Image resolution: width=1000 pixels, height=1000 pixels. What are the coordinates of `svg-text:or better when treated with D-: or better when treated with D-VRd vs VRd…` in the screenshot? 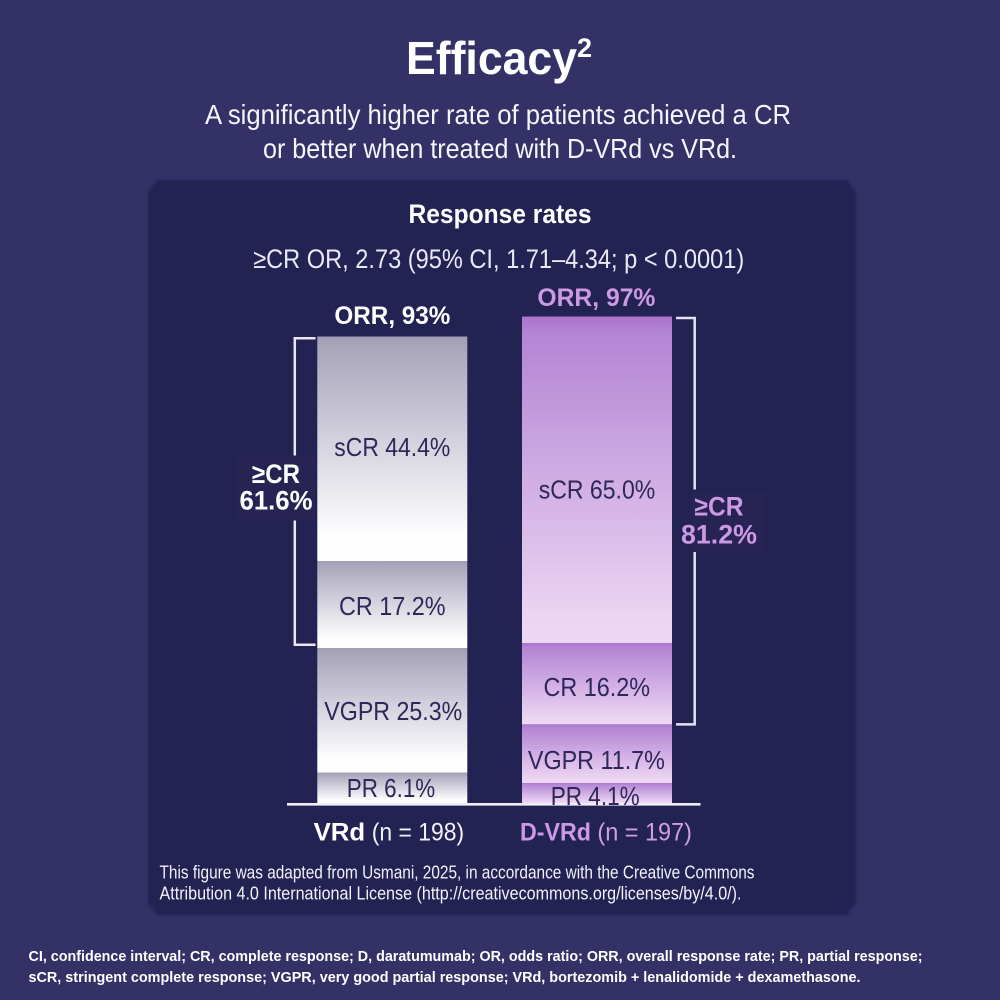 It's located at (500, 148).